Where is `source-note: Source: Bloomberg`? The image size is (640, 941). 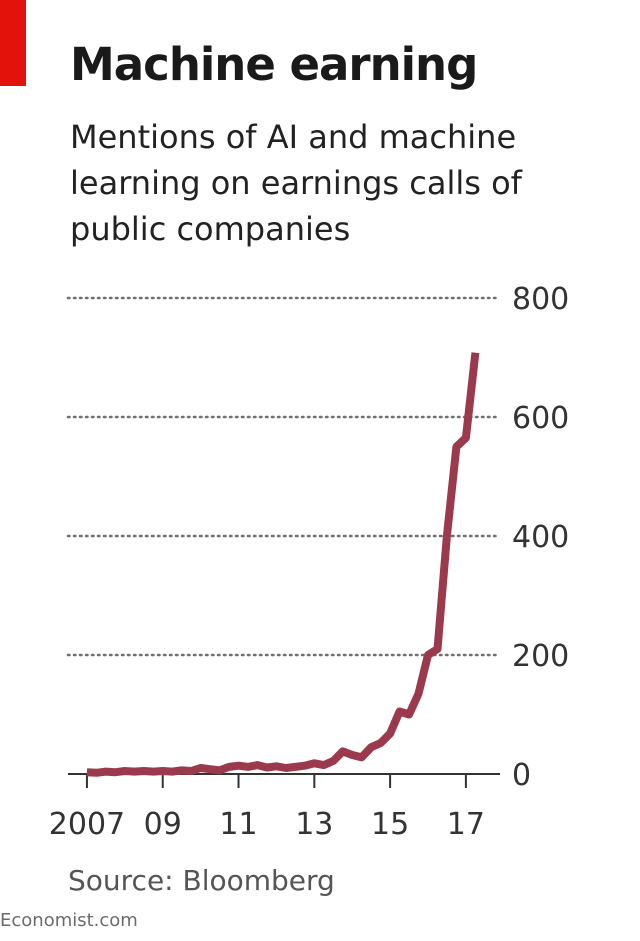
source-note: Source: Bloomberg is located at coordinates (201, 880).